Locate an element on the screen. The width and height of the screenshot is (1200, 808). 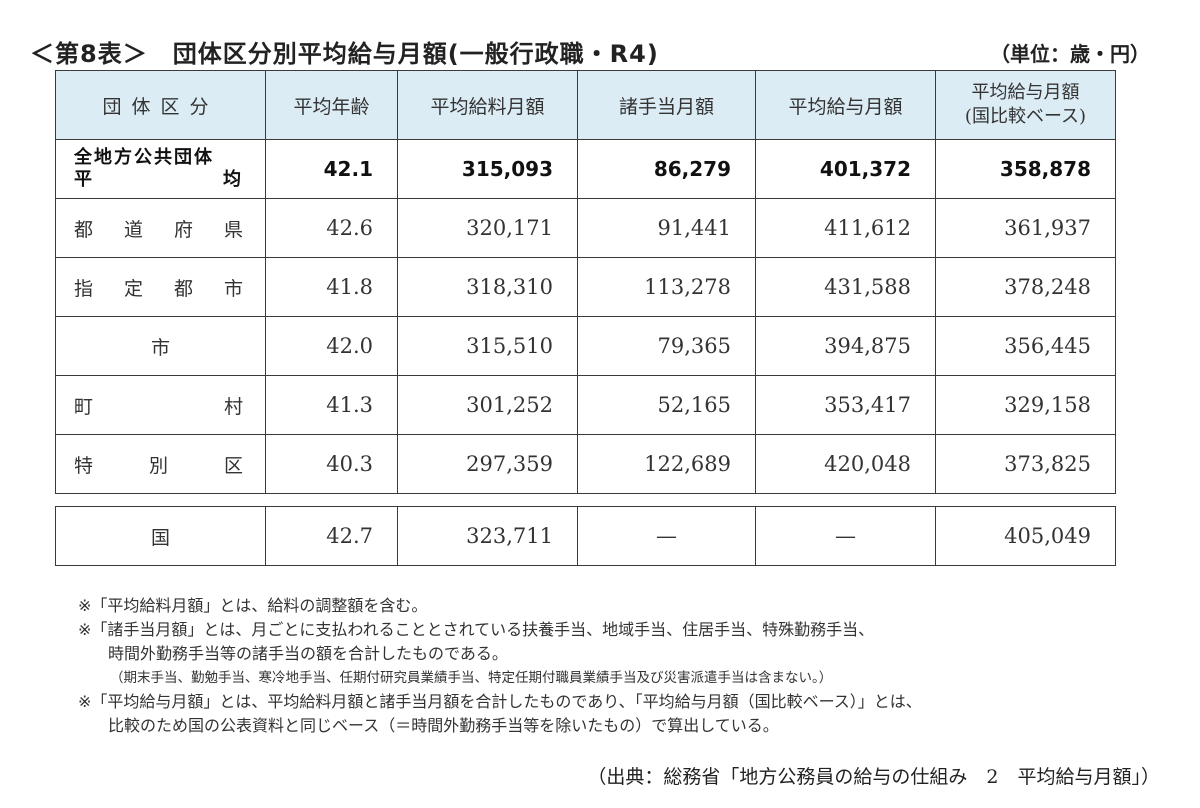
header-national-basis: 平均給与月額 (国比較ベース) is located at coordinates (1025, 105).